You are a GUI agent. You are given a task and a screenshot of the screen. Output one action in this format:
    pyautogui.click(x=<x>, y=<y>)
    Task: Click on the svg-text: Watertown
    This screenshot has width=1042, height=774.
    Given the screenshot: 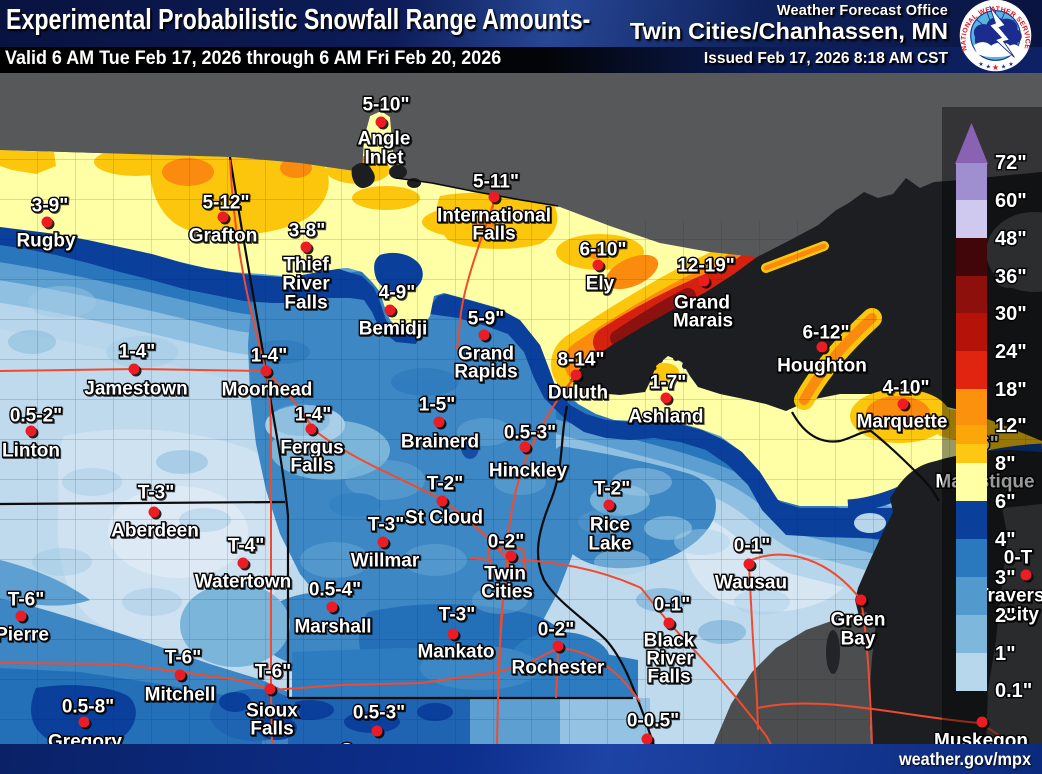 What is the action you would take?
    pyautogui.click(x=243, y=582)
    